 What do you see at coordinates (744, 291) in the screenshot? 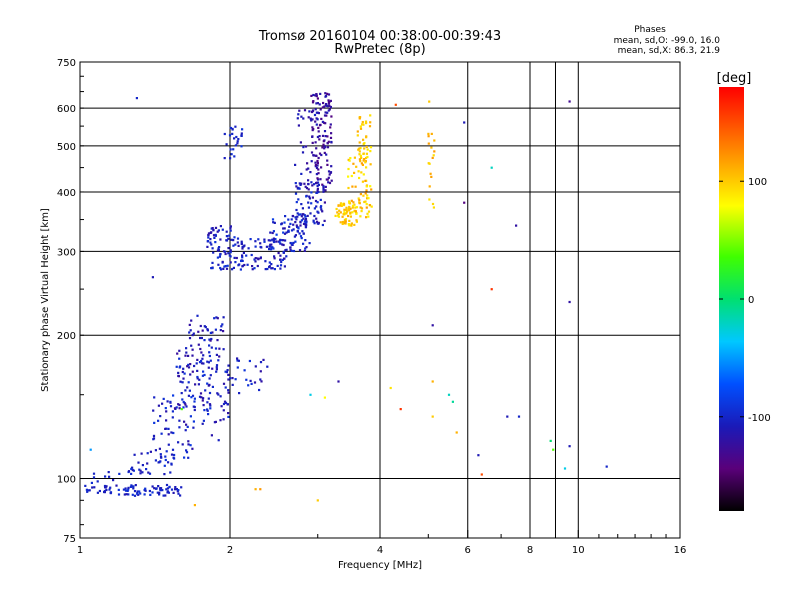
I see `colorbar: [deg] 100 0 -100` at bounding box center [744, 291].